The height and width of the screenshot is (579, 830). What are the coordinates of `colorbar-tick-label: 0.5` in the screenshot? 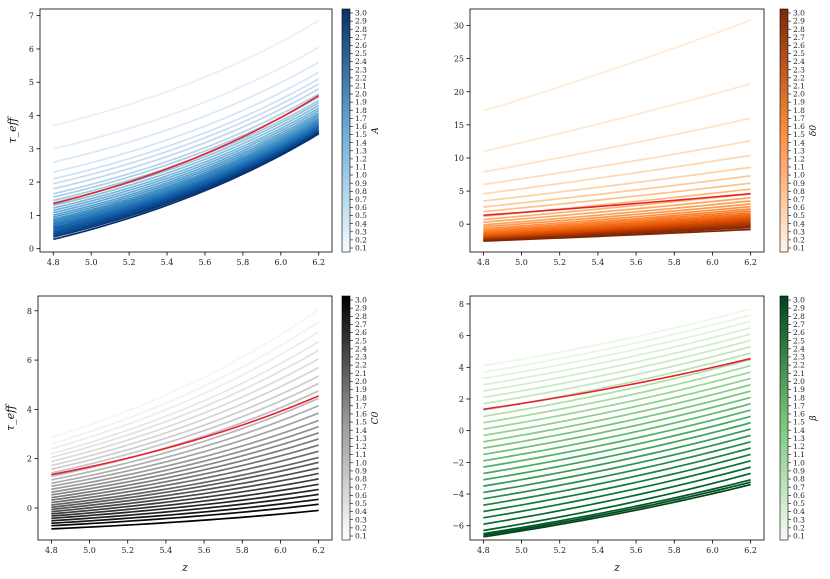 It's located at (799, 215).